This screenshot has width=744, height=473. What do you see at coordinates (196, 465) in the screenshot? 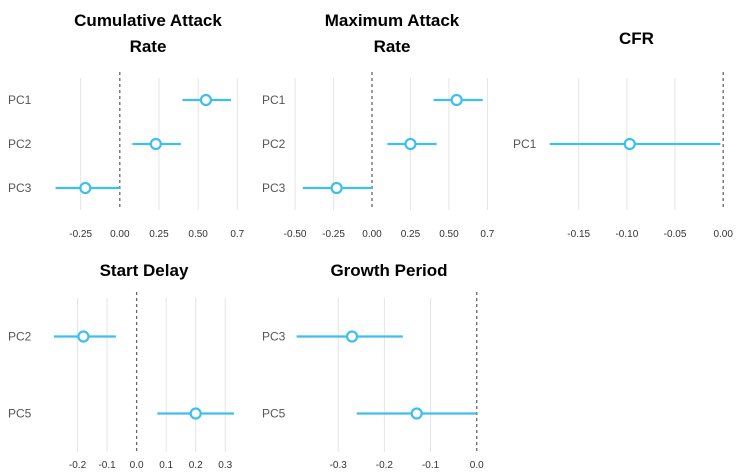
I see `x-tick-label: 0.2` at bounding box center [196, 465].